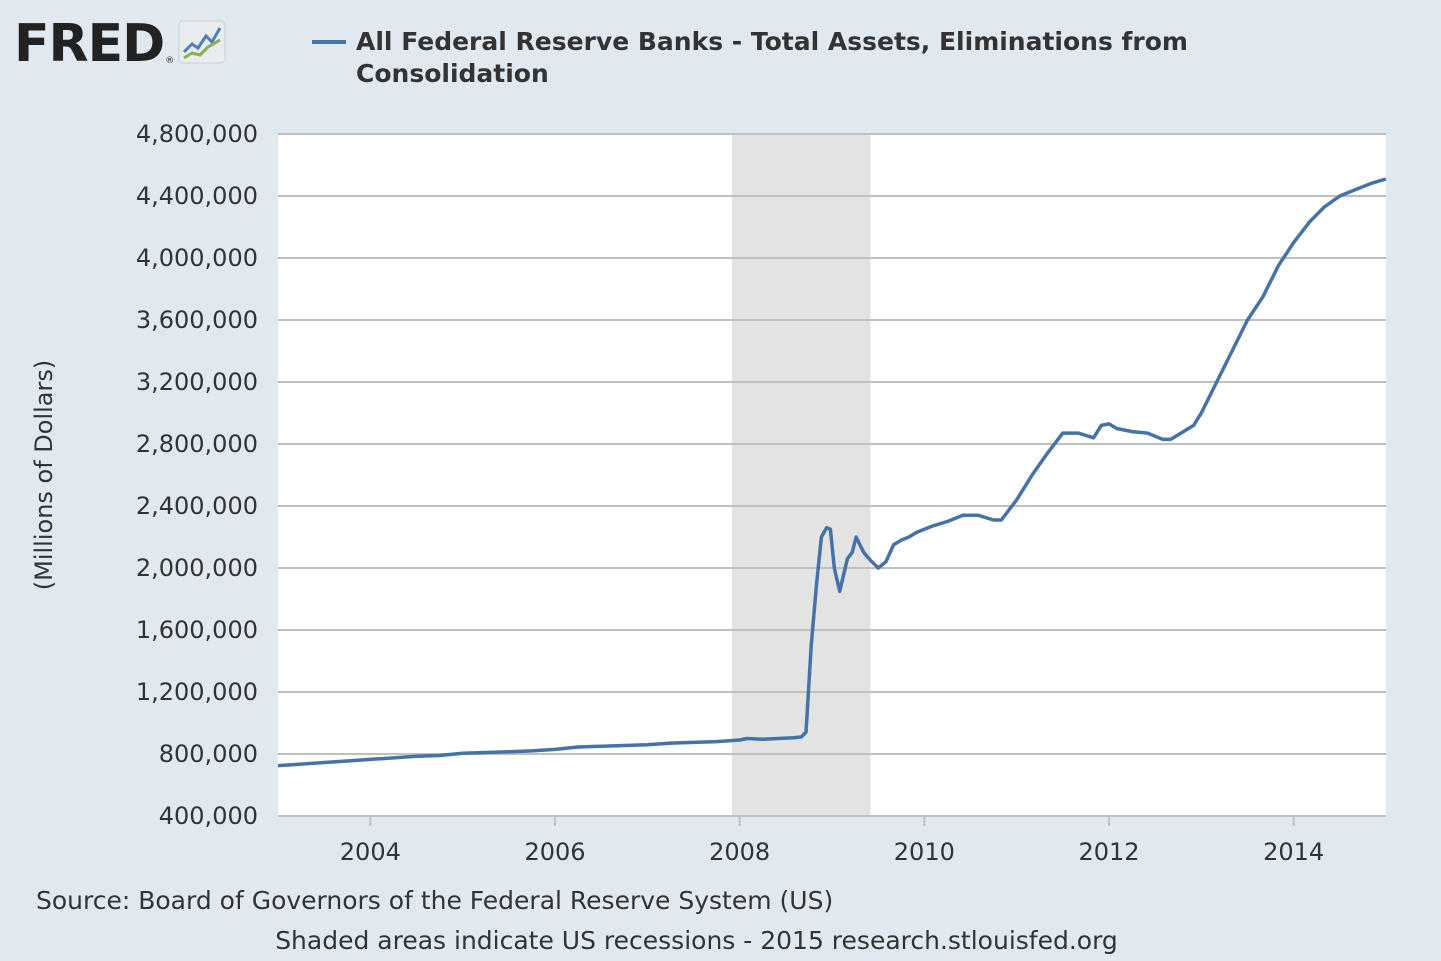 The height and width of the screenshot is (961, 1441). What do you see at coordinates (202, 44) in the screenshot?
I see `trend-line-icon` at bounding box center [202, 44].